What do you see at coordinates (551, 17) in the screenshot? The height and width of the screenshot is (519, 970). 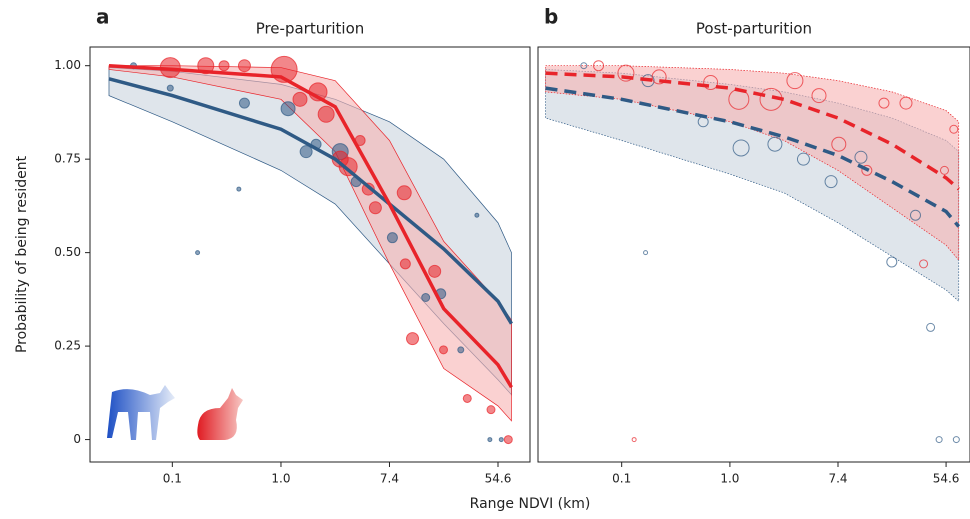 I see `panel-label: b` at bounding box center [551, 17].